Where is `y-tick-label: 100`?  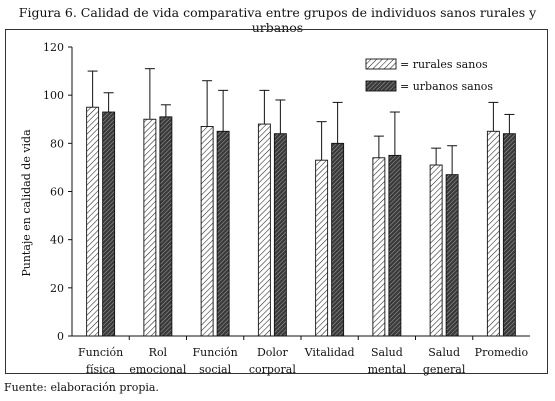
y-tick-label: 100 is located at coordinates (53, 95).